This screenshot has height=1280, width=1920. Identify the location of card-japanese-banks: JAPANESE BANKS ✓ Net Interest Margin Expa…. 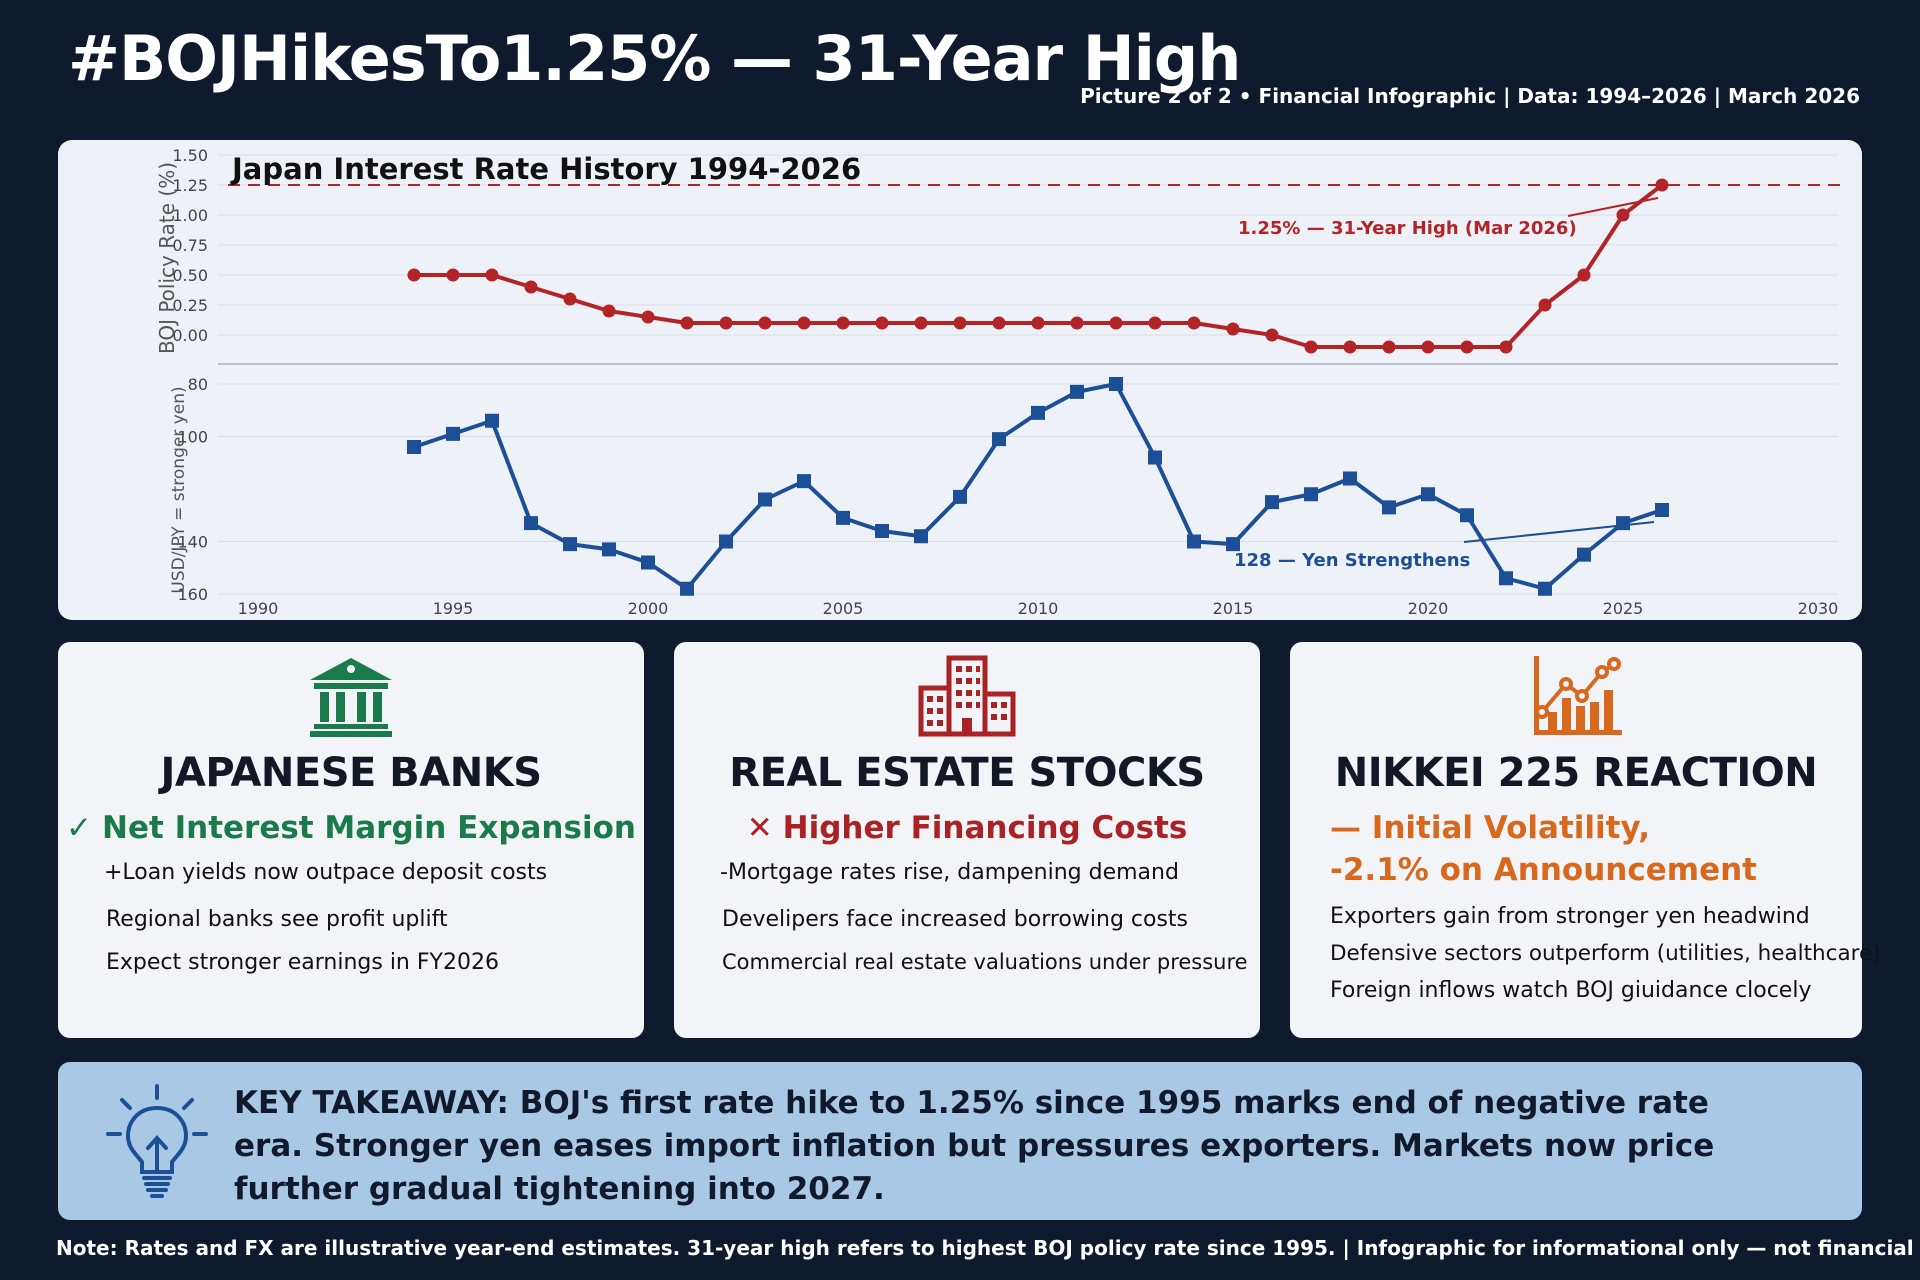
(351, 840).